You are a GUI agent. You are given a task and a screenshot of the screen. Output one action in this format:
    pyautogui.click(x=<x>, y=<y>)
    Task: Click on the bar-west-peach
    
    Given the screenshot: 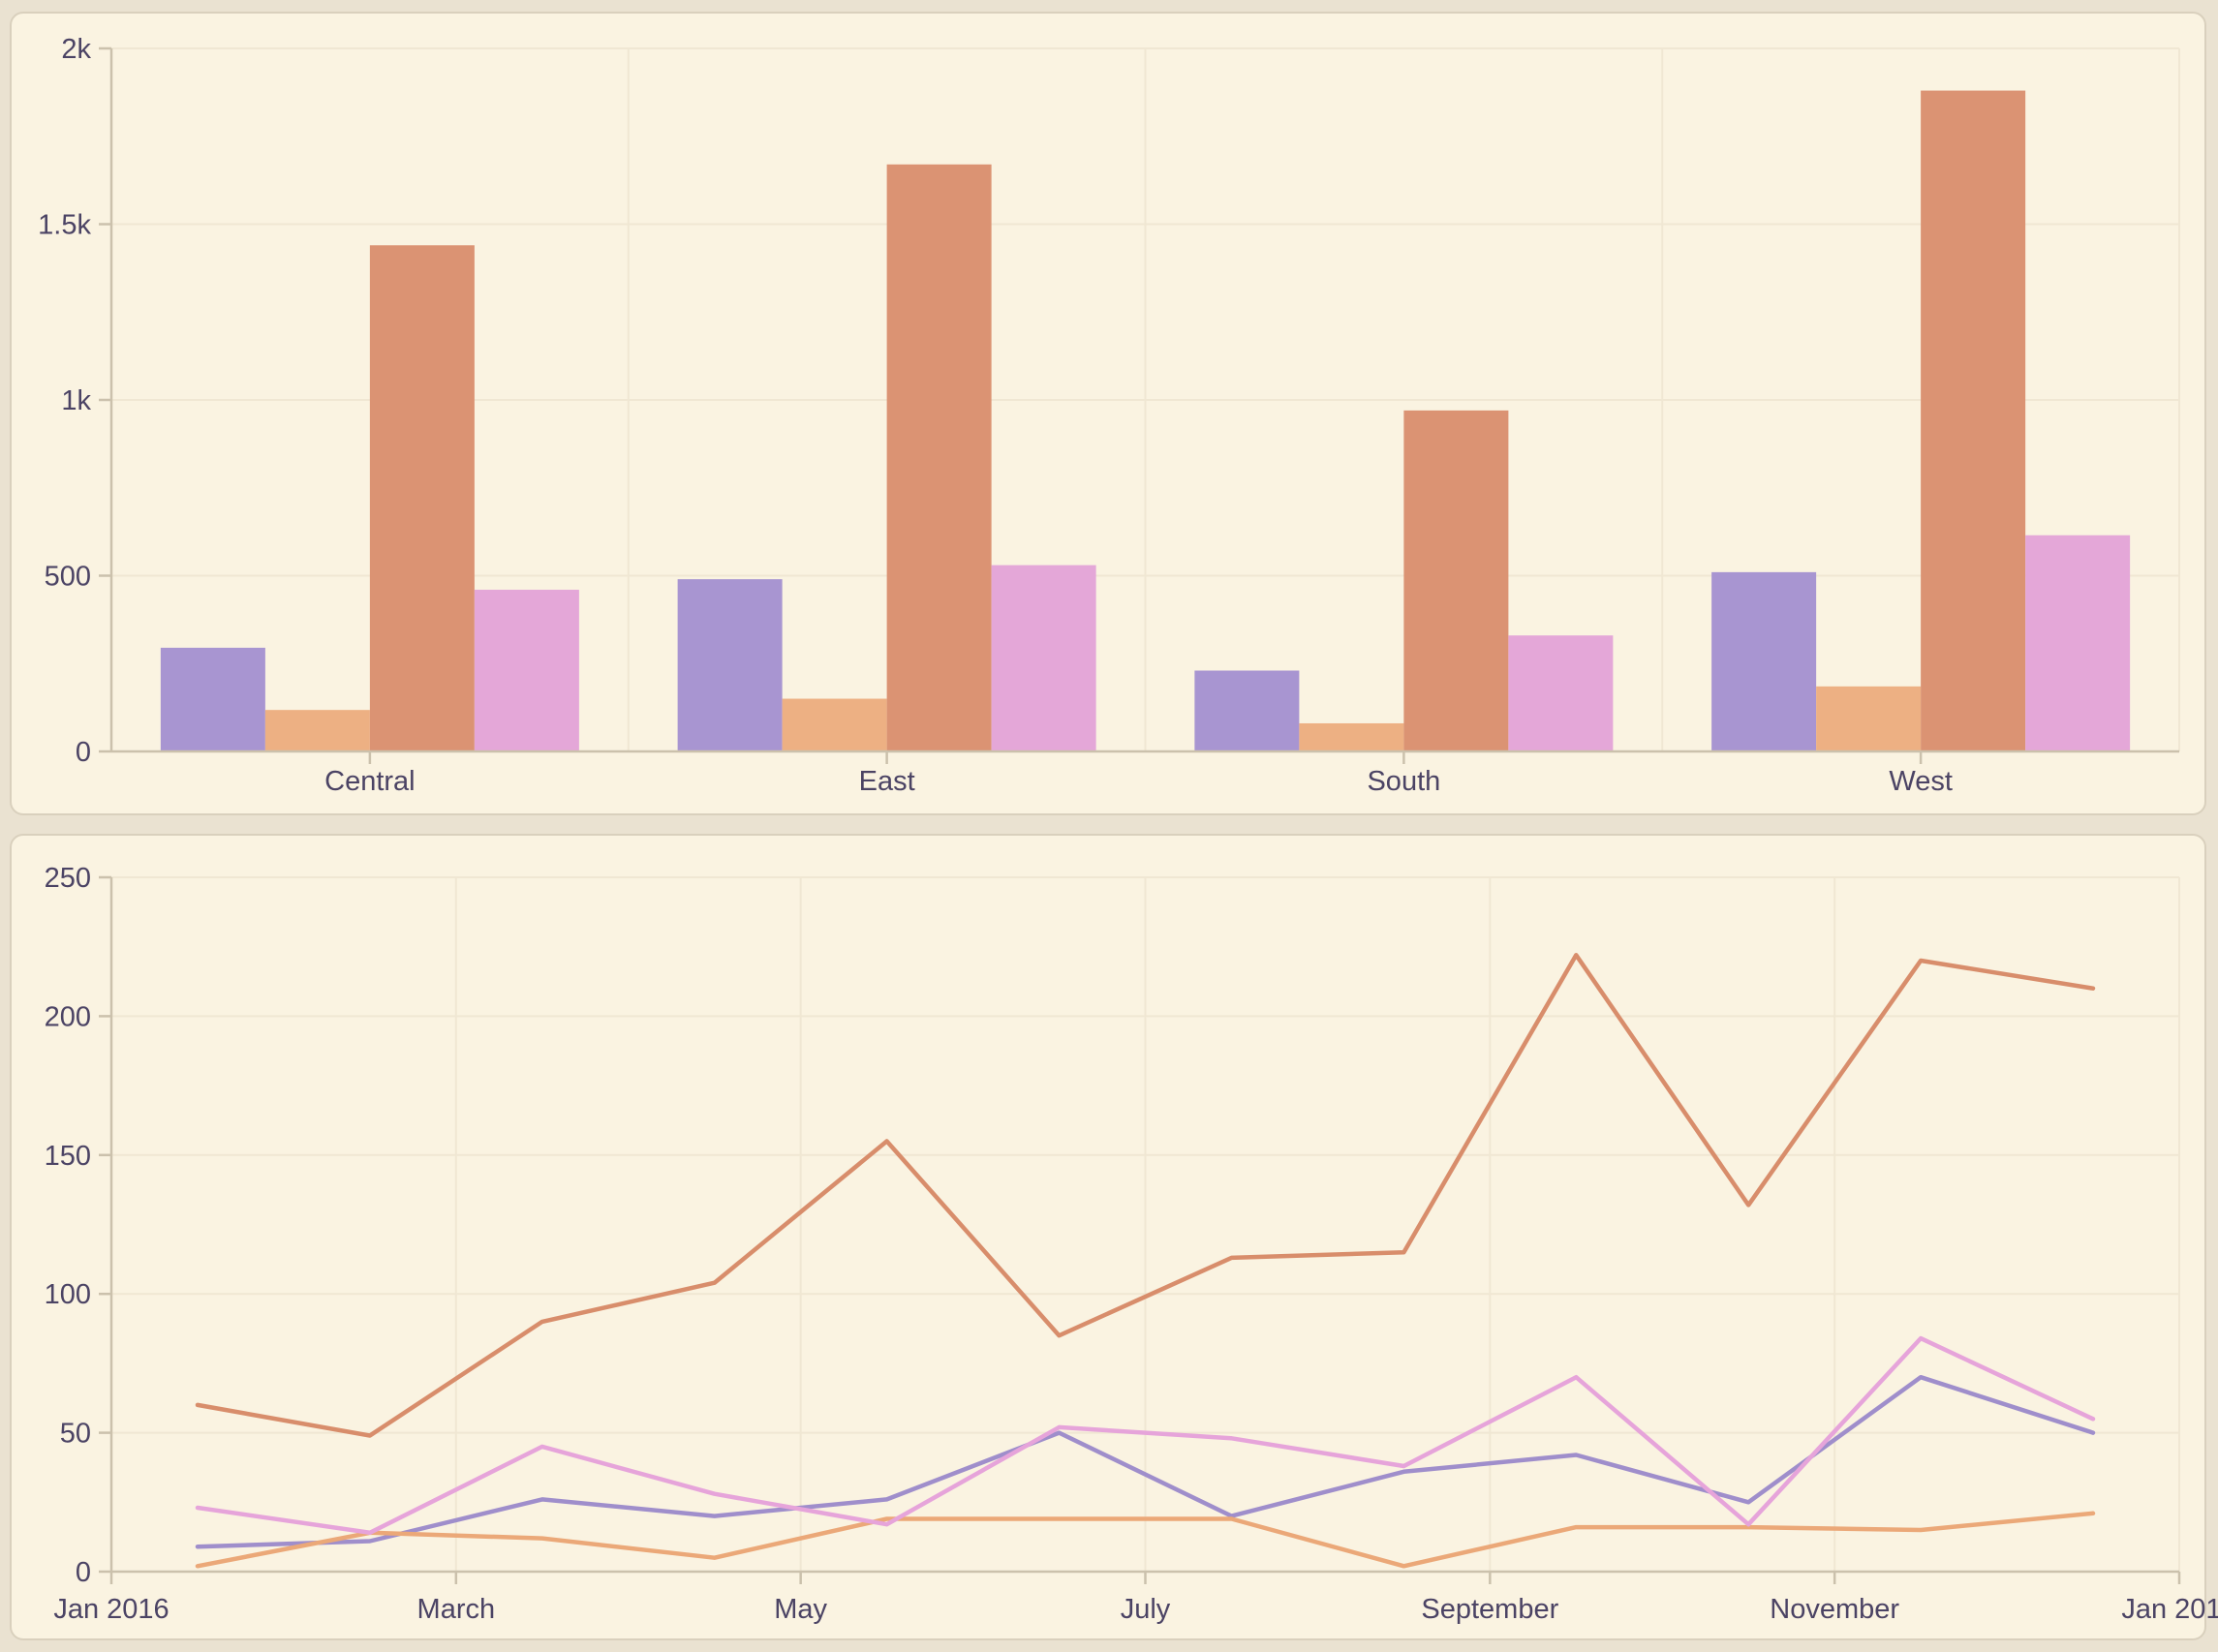 What is the action you would take?
    pyautogui.click(x=1869, y=718)
    